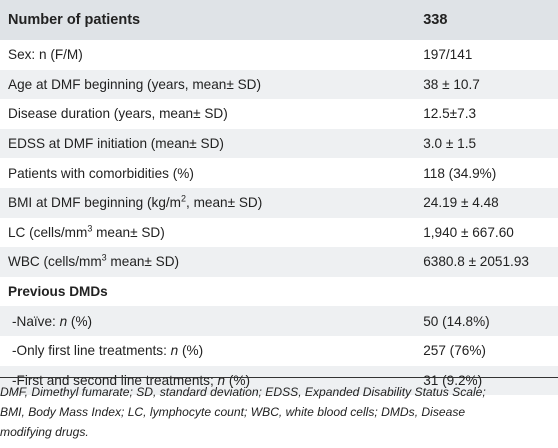 The width and height of the screenshot is (558, 448). What do you see at coordinates (279, 55) in the screenshot?
I see `table-row: Sex: n (F/M) 197/141` at bounding box center [279, 55].